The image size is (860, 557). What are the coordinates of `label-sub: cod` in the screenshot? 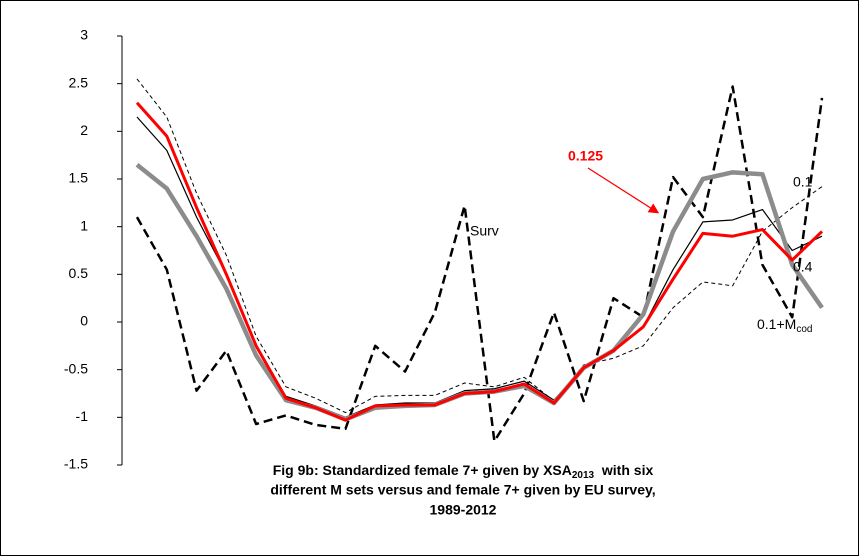 It's located at (804, 329).